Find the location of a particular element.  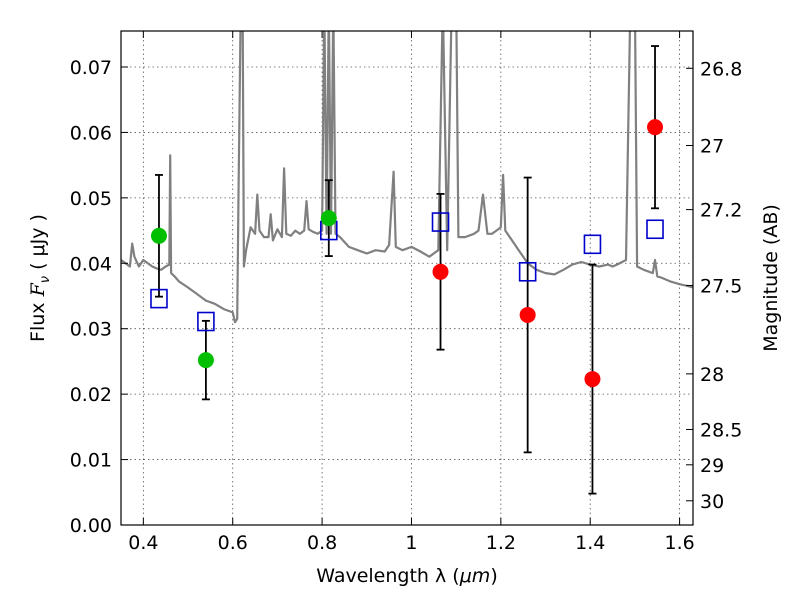

y2-tick-label: 28.5 is located at coordinates (721, 430).